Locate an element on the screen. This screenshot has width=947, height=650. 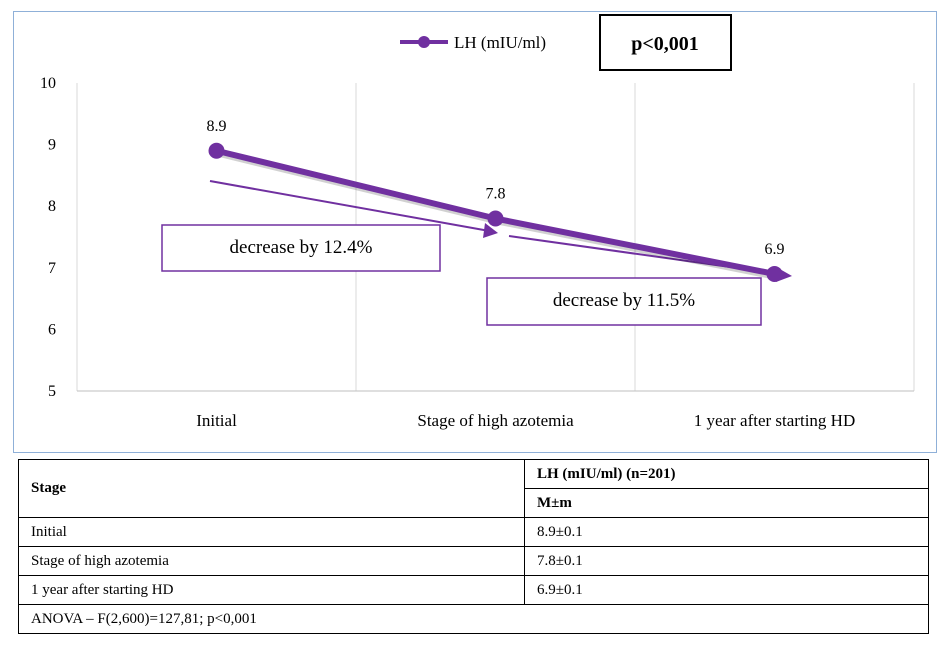
x-tick-label: Initial is located at coordinates (216, 420).